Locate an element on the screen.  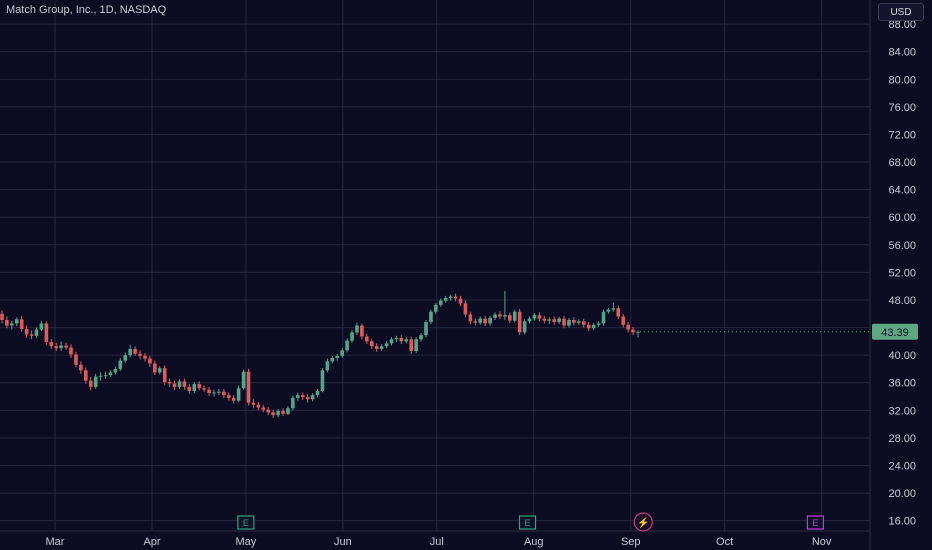
dividend-icon: ⚡ is located at coordinates (643, 522).